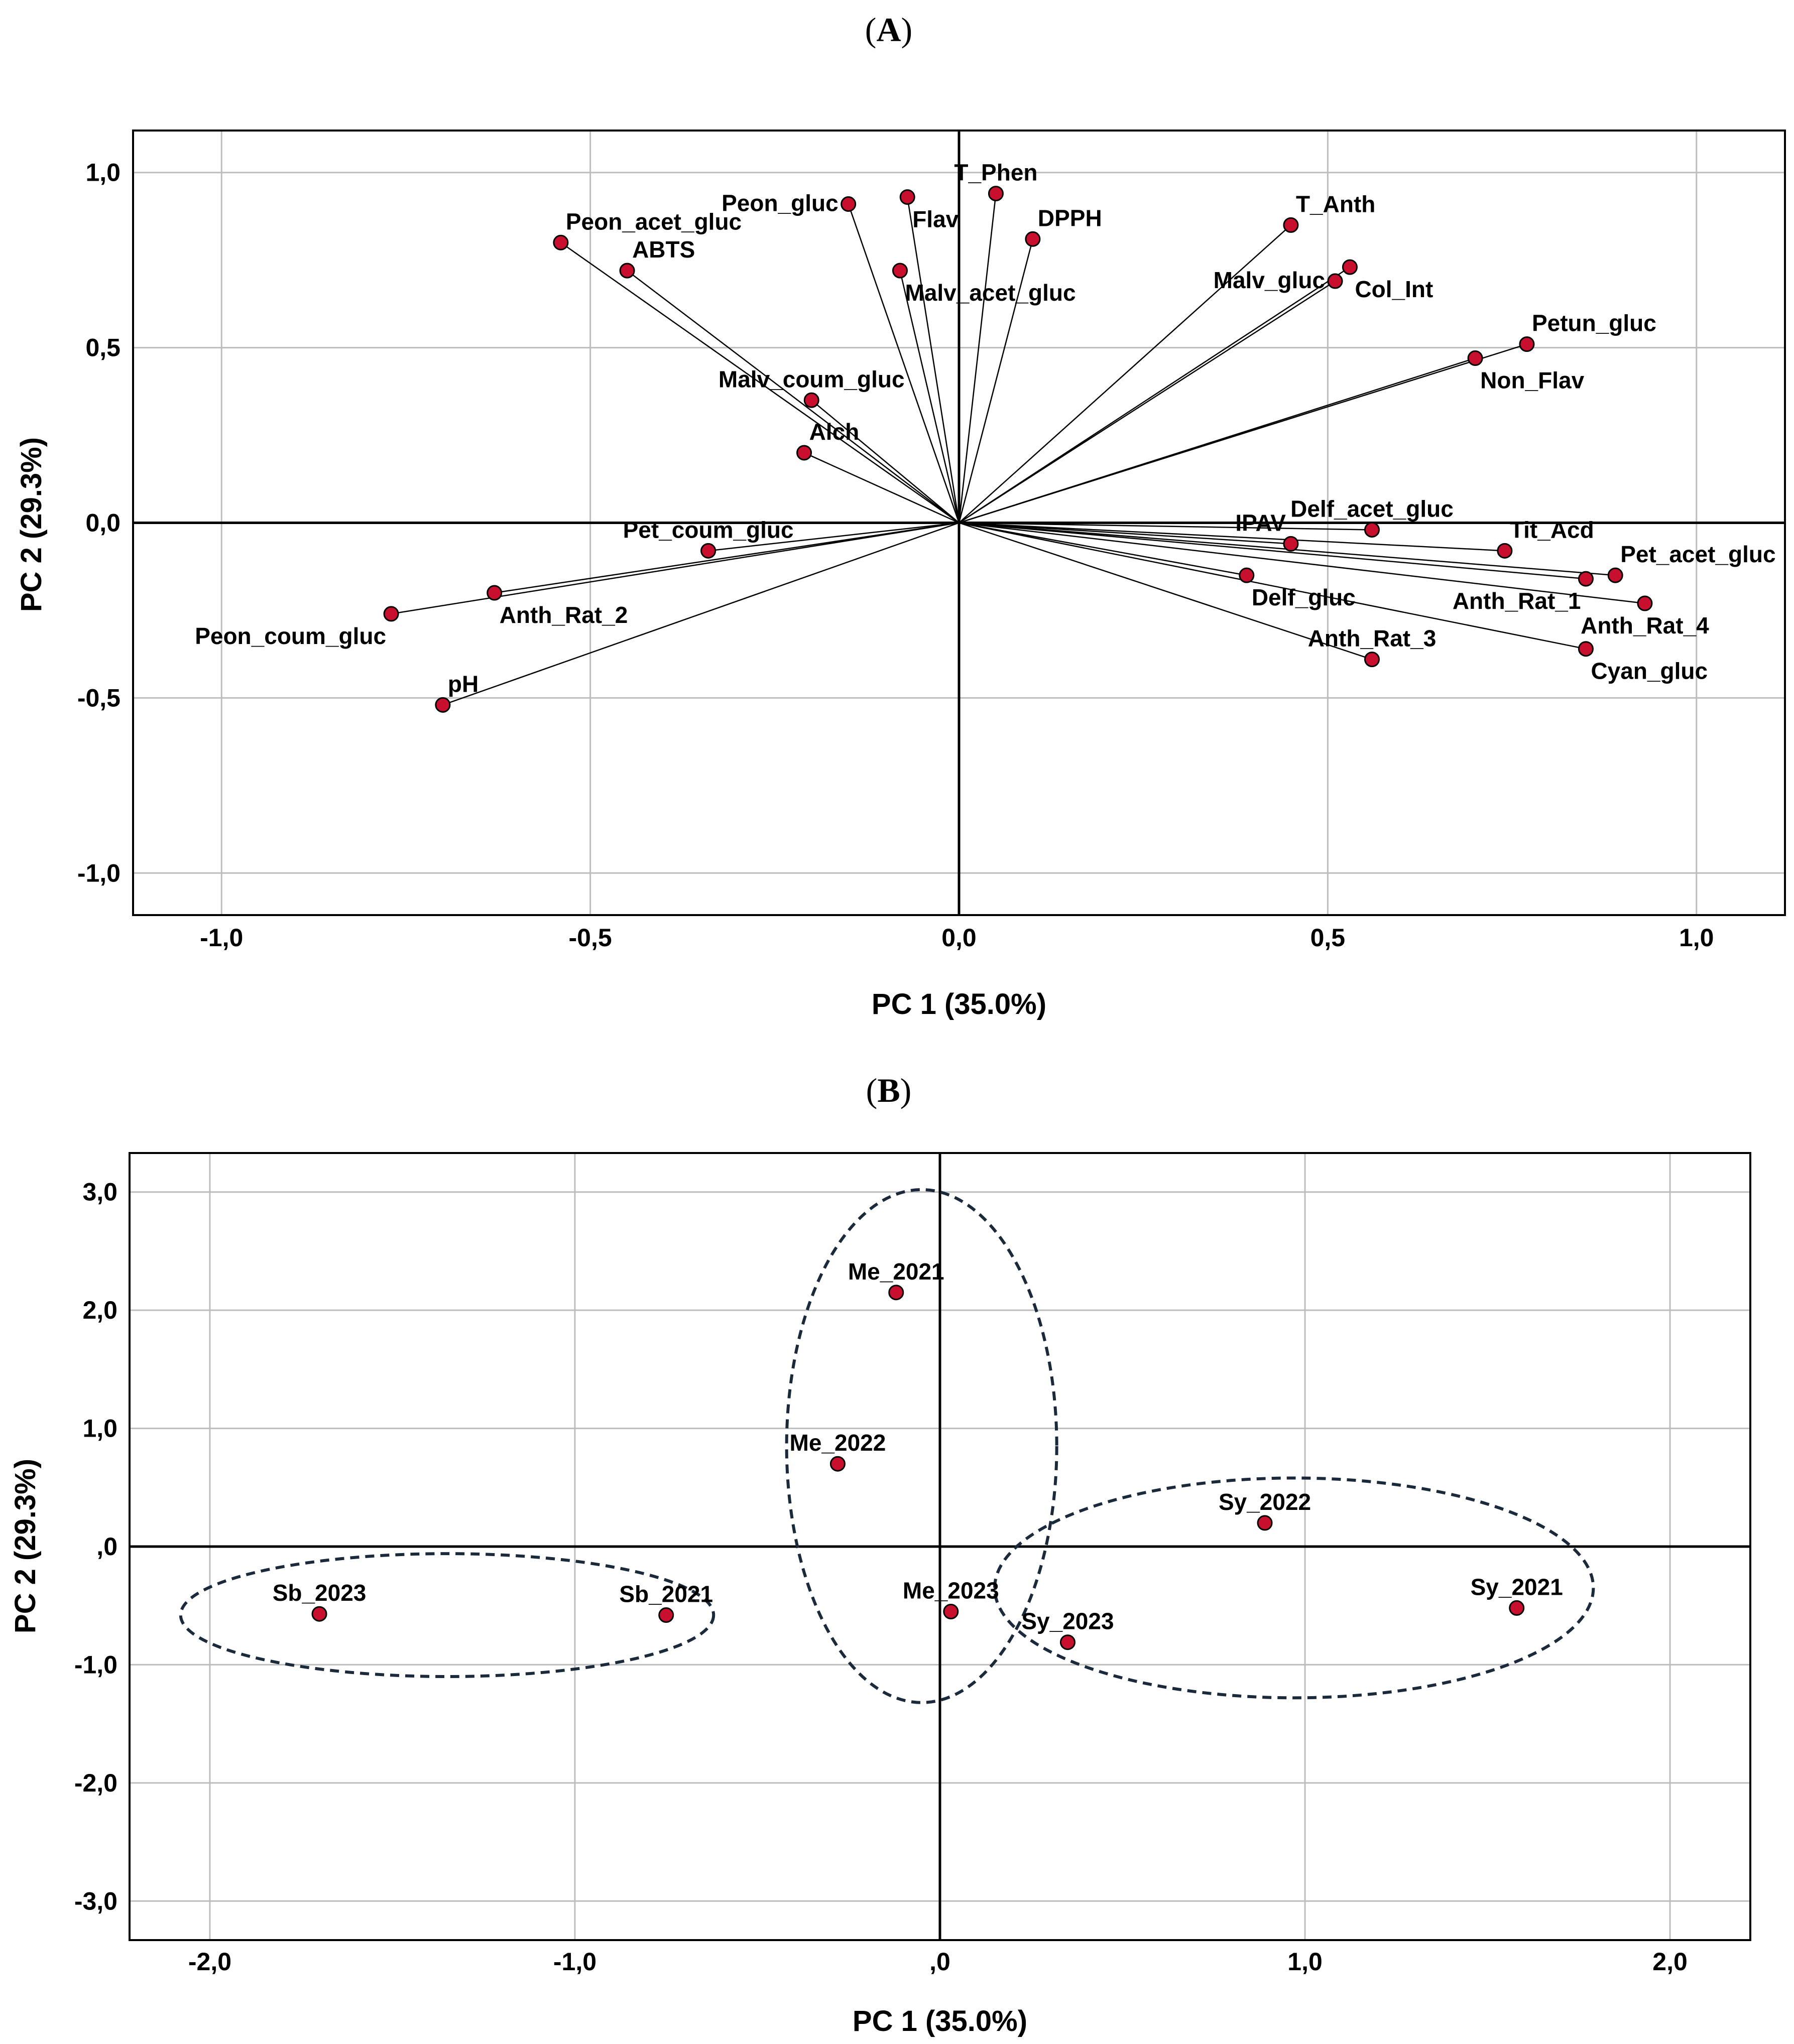  Describe the element at coordinates (1394, 289) in the screenshot. I see `panel-a-point-label-col-int: Col_Int` at that location.